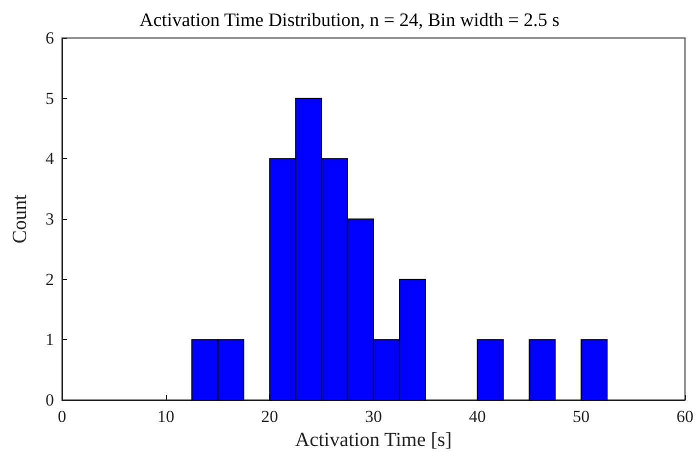 The width and height of the screenshot is (699, 464). I want to click on x-tick-label: 60, so click(685, 416).